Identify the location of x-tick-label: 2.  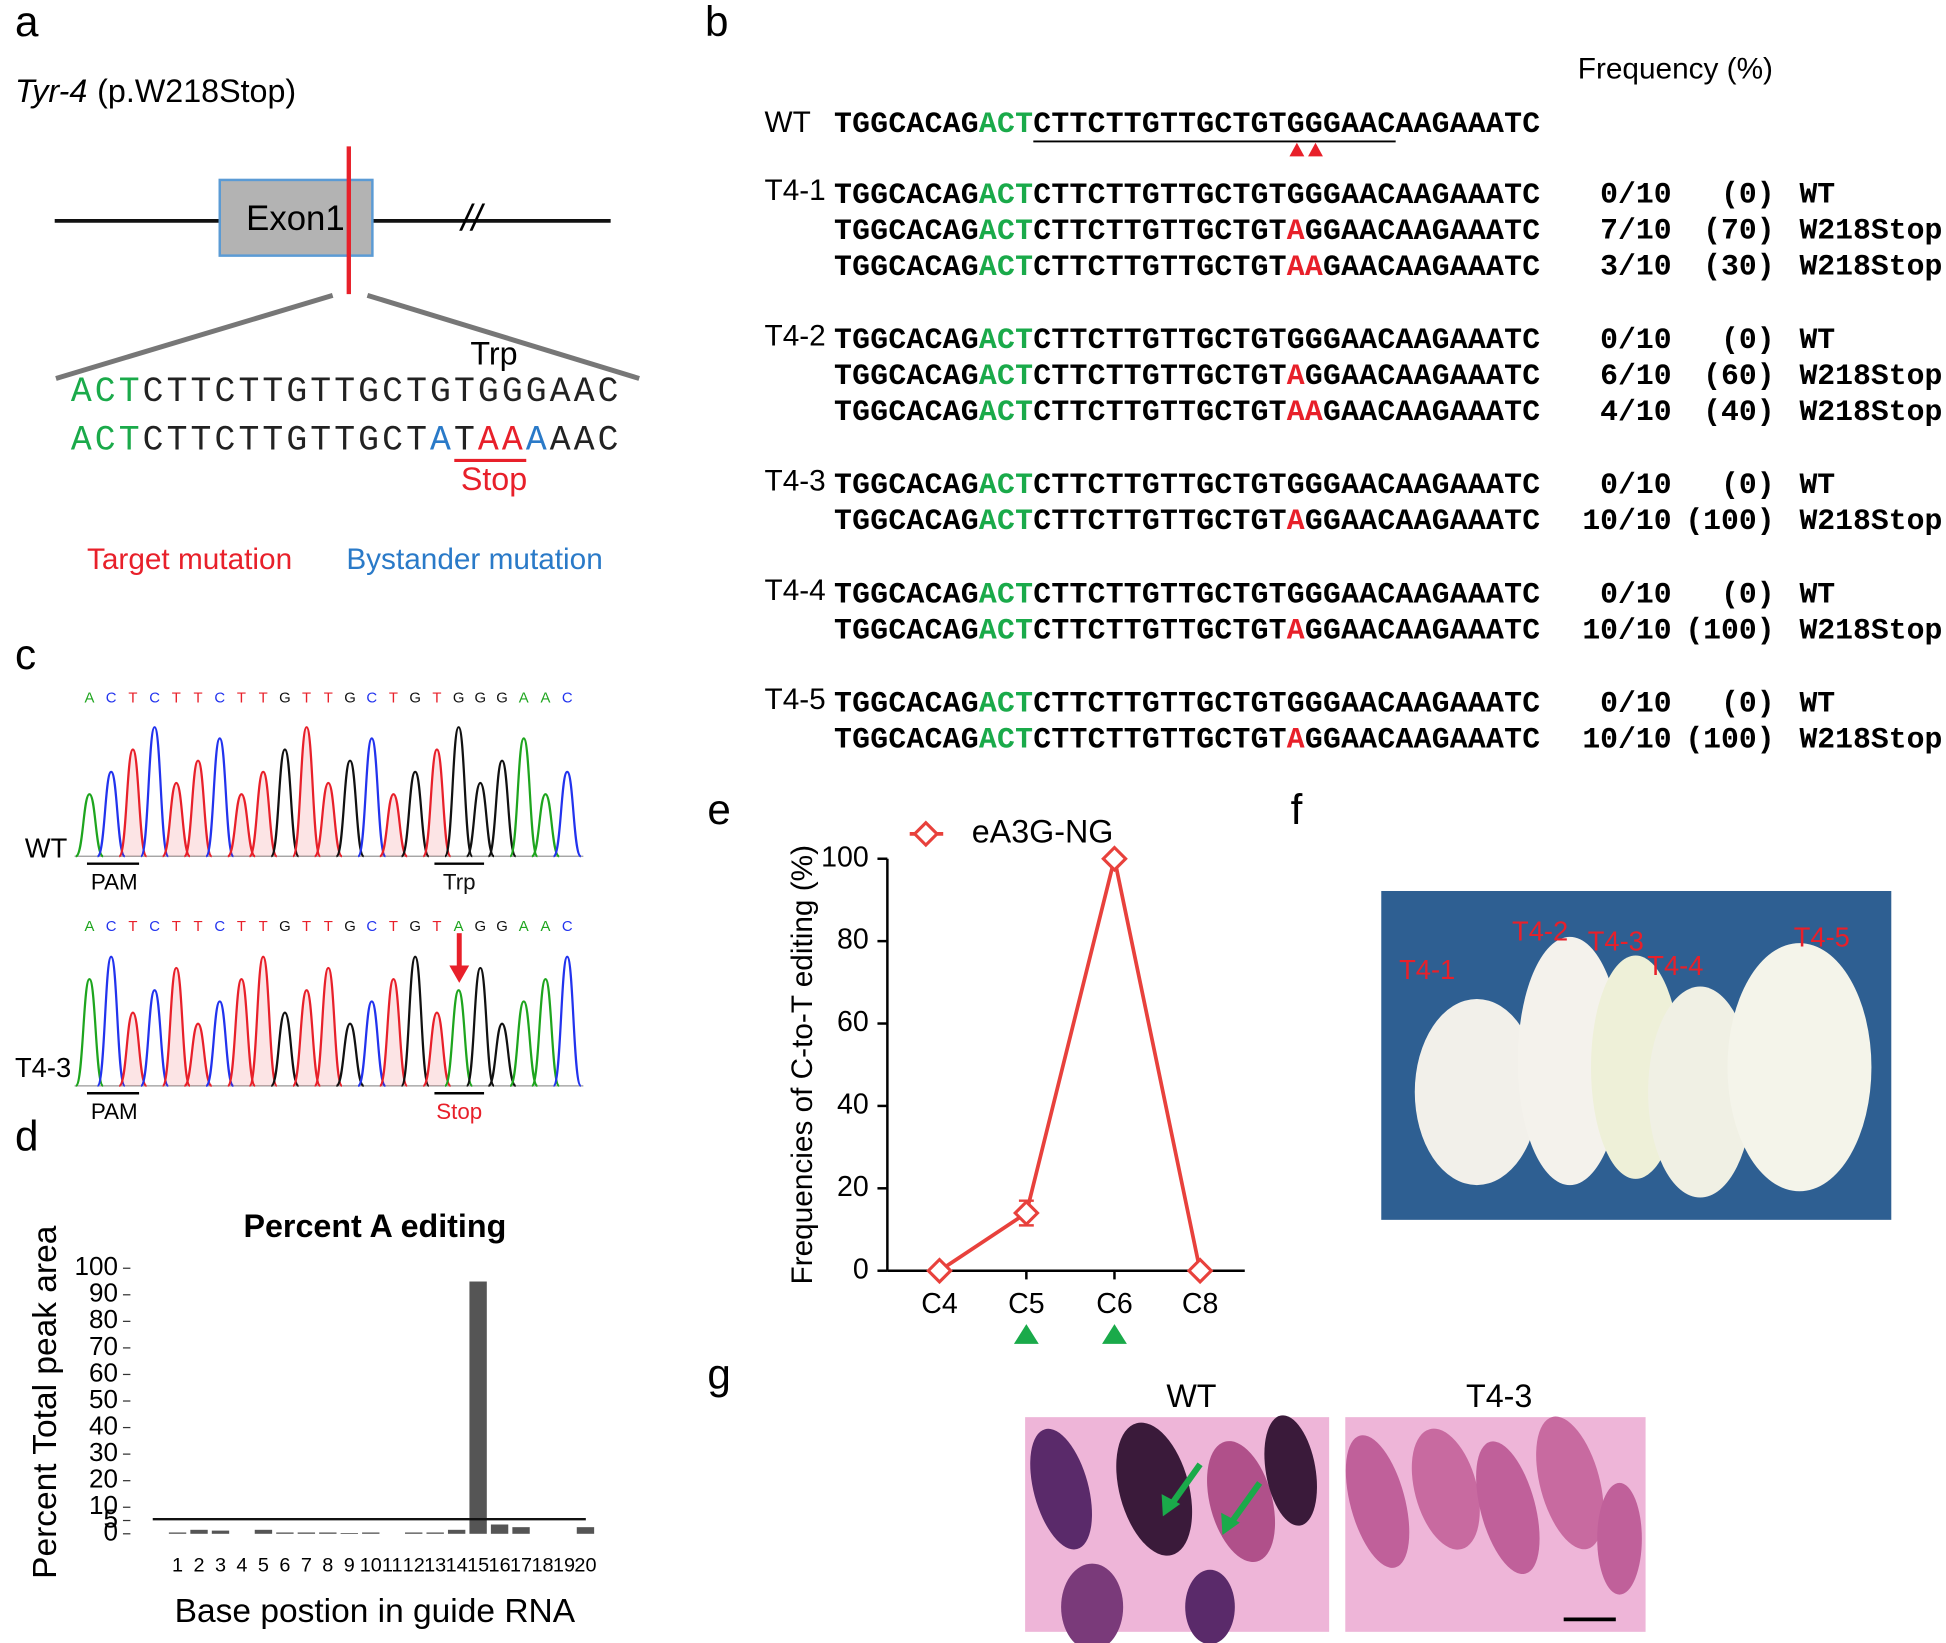
(199, 1565).